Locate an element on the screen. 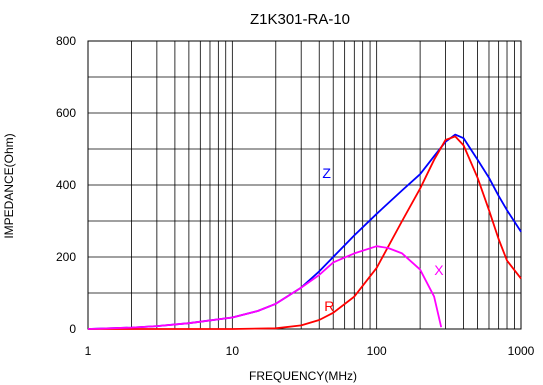 This screenshot has height=385, width=543. annotation-r: R is located at coordinates (329, 306).